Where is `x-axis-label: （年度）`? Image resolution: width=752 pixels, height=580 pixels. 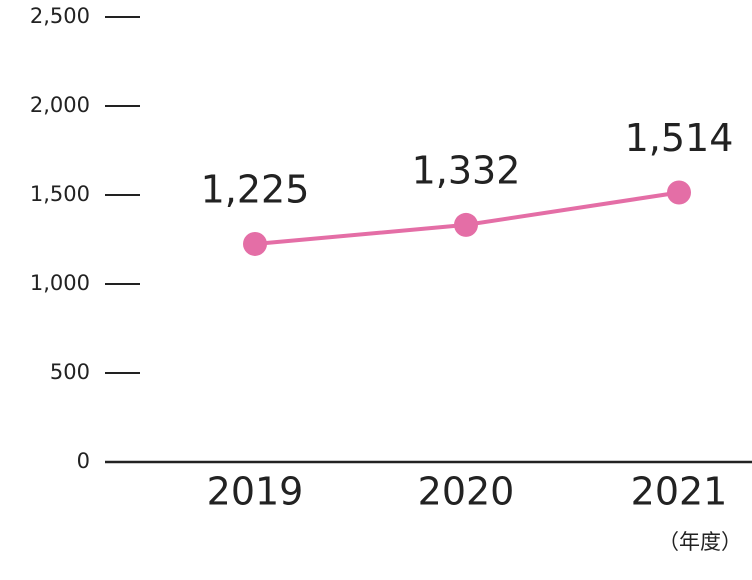
x-axis-label: （年度） is located at coordinates (700, 542).